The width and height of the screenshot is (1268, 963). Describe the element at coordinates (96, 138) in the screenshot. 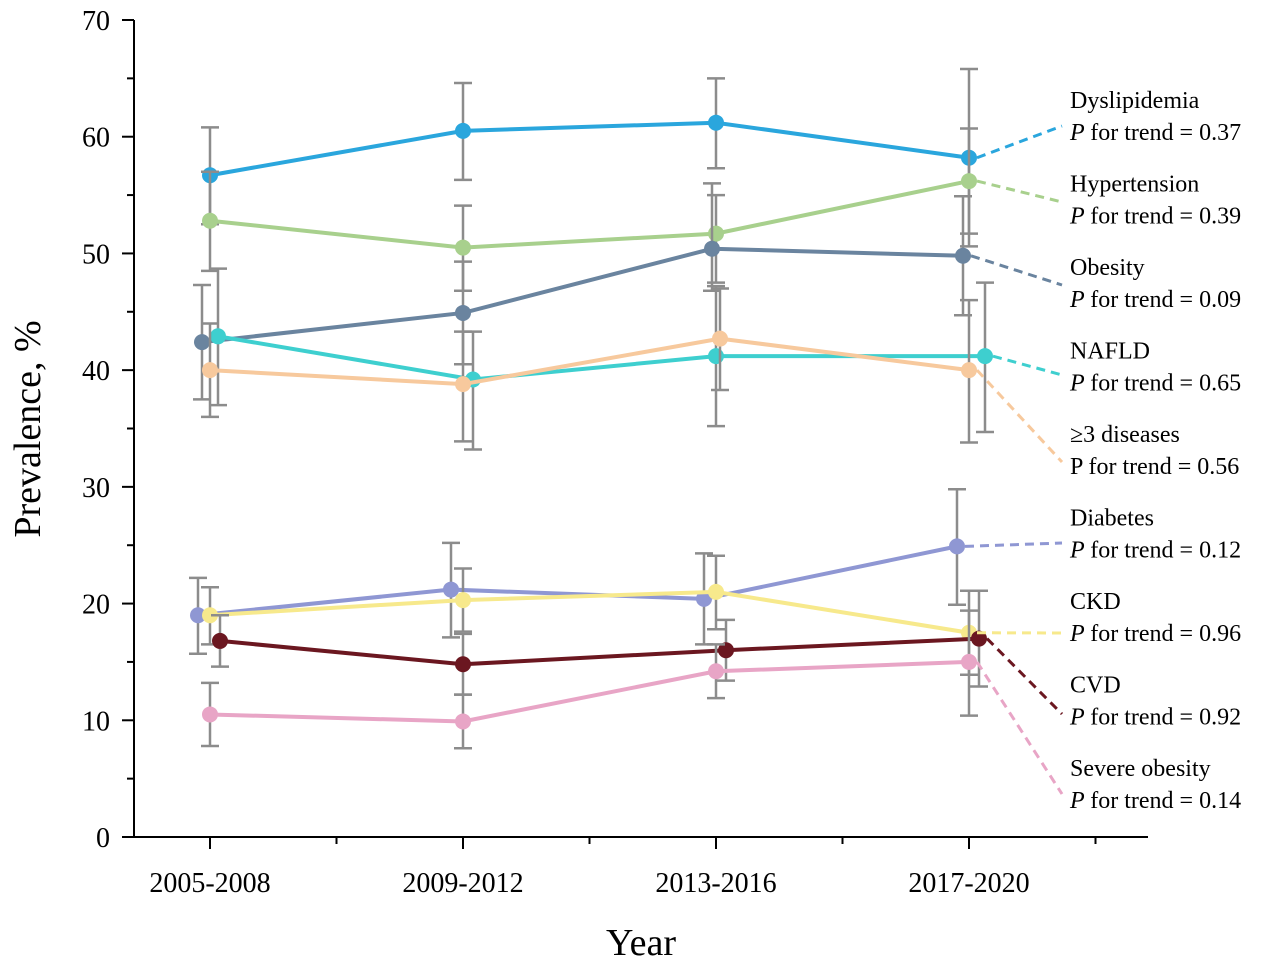

I see `y-tick-label: 60` at that location.